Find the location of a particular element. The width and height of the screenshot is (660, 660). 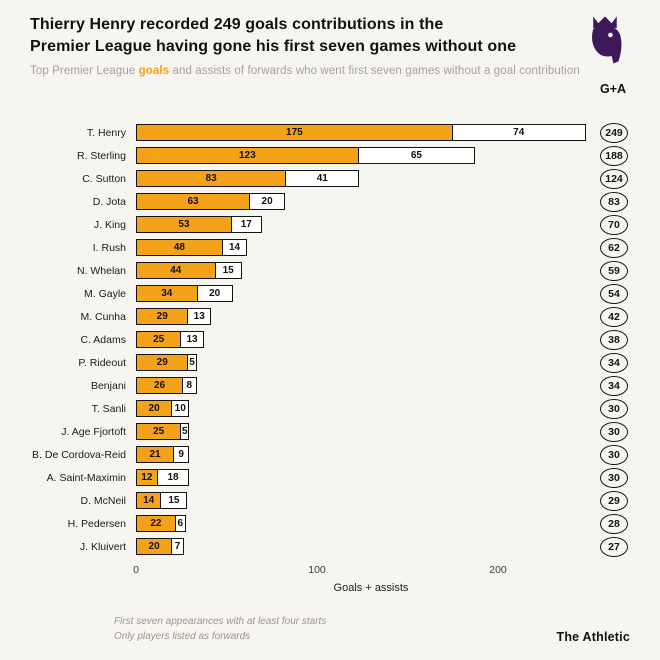

bar-group: 20 7 is located at coordinates (160, 547).